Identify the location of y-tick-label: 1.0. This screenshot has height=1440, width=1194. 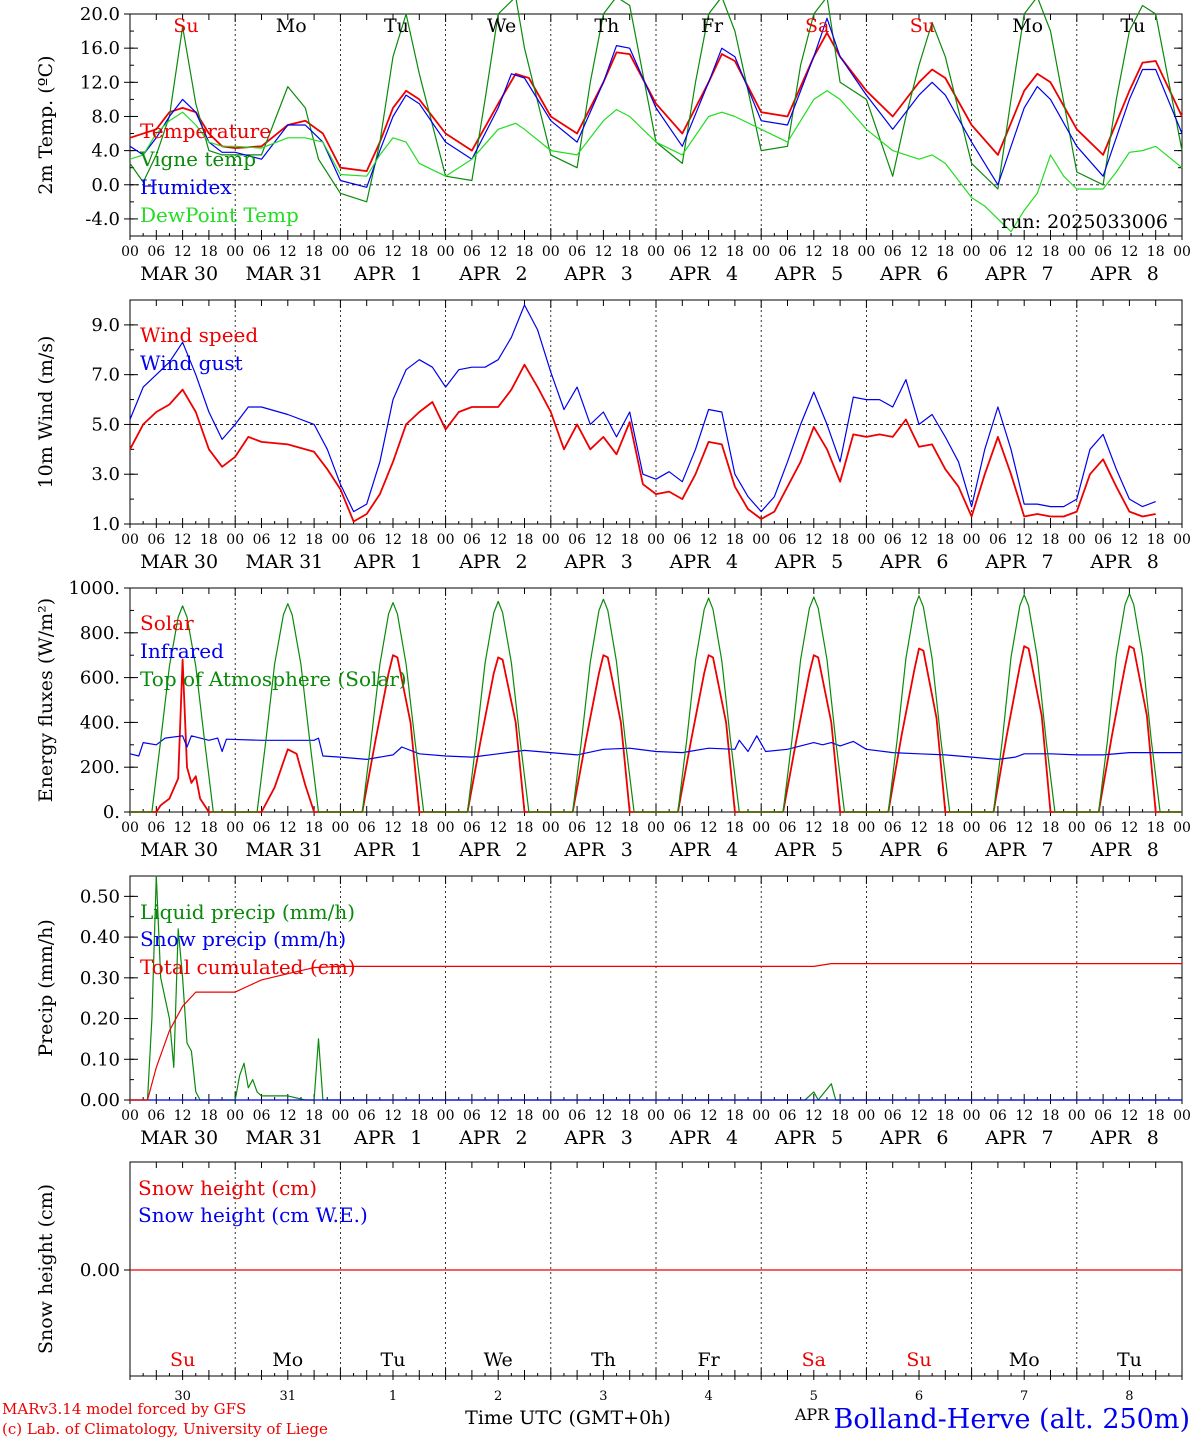
(105, 524).